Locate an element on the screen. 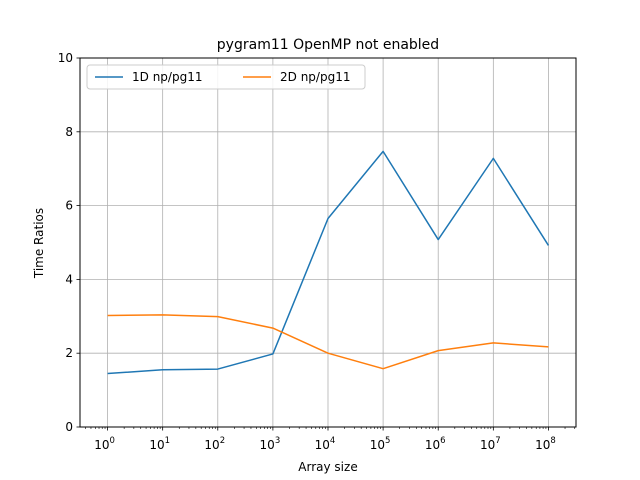  x-tick-label: 10³ is located at coordinates (270, 444).